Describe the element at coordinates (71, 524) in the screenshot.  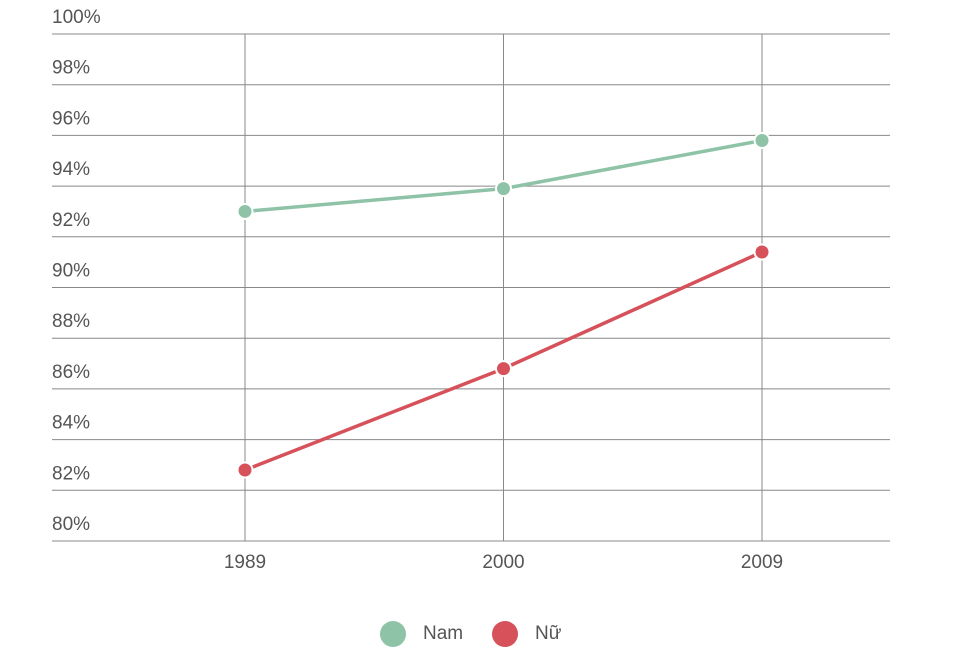
I see `y-tick-label: 80%` at that location.